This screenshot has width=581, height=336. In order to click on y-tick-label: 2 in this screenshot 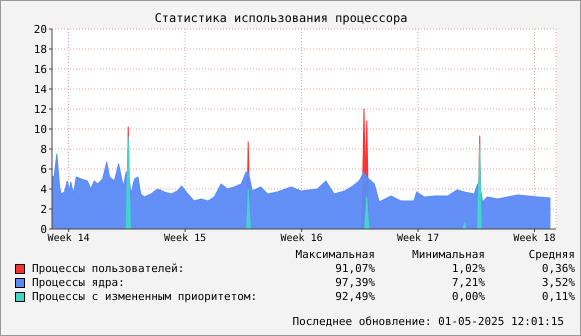, I will do `click(43, 209)`.